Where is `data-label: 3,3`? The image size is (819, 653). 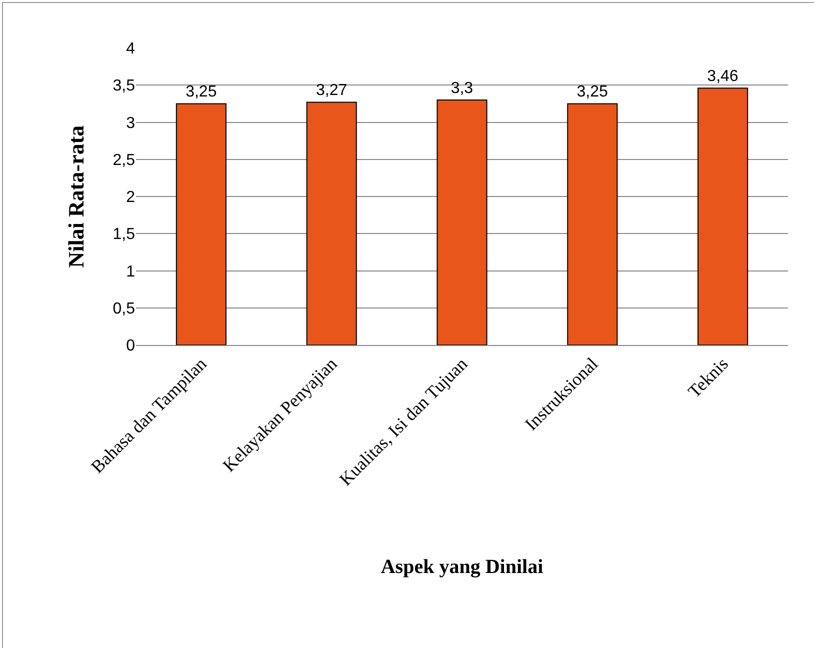
data-label: 3,3 is located at coordinates (462, 88).